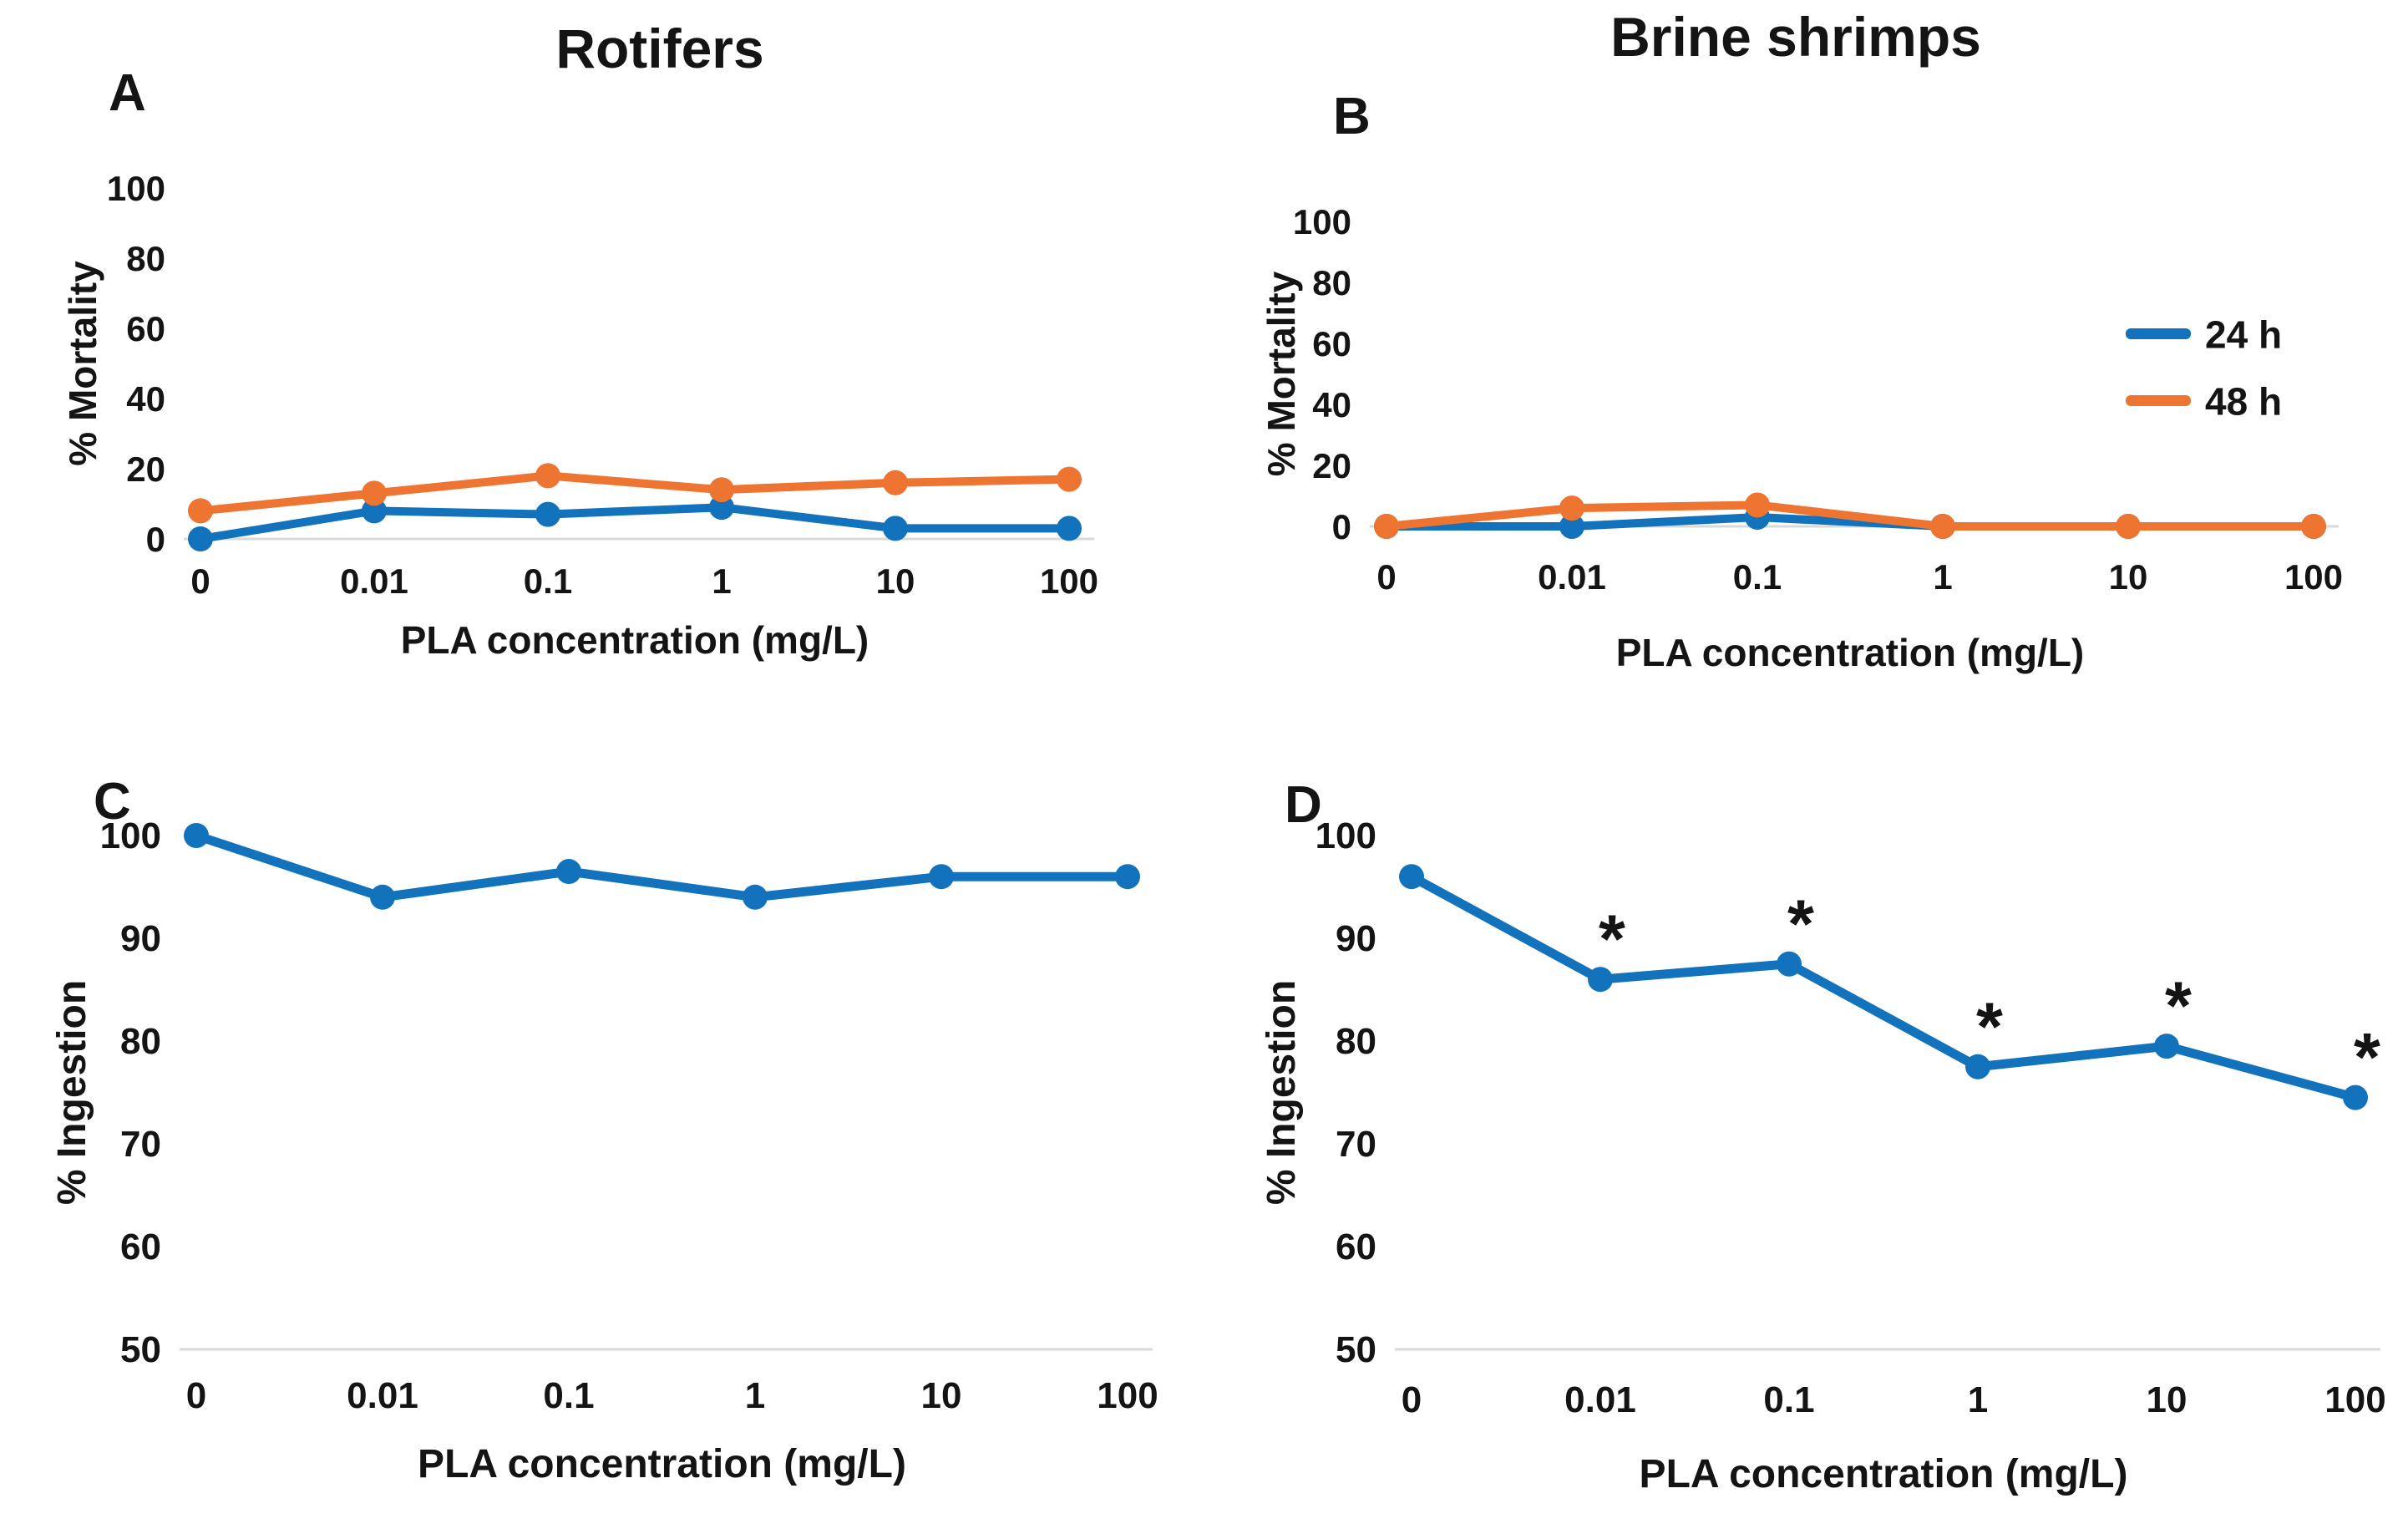  I want to click on panel-label-c: C, so click(112, 801).